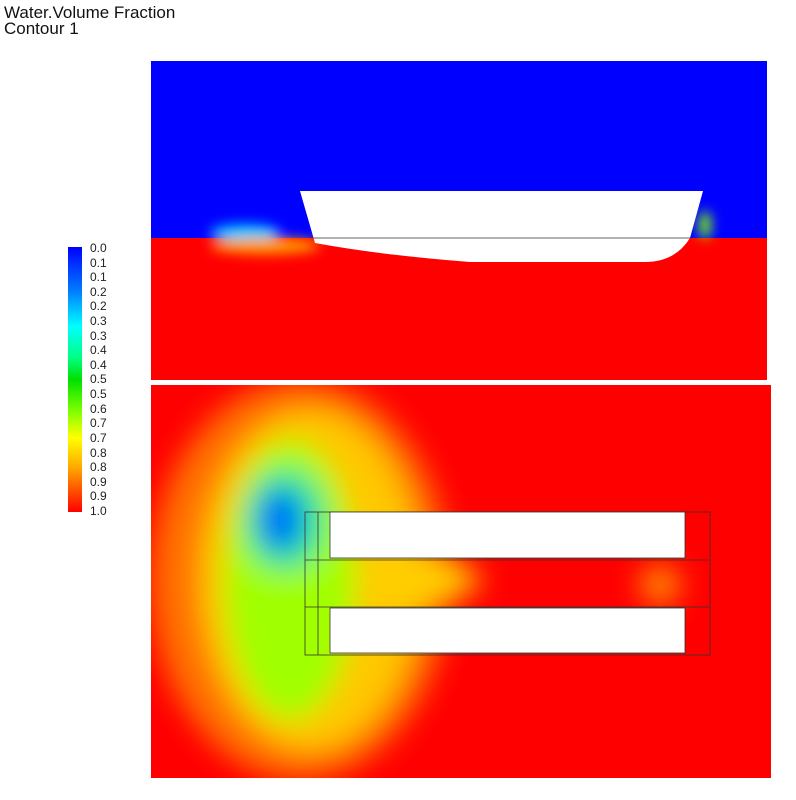  What do you see at coordinates (460, 232) in the screenshot?
I see `wake-spray` at bounding box center [460, 232].